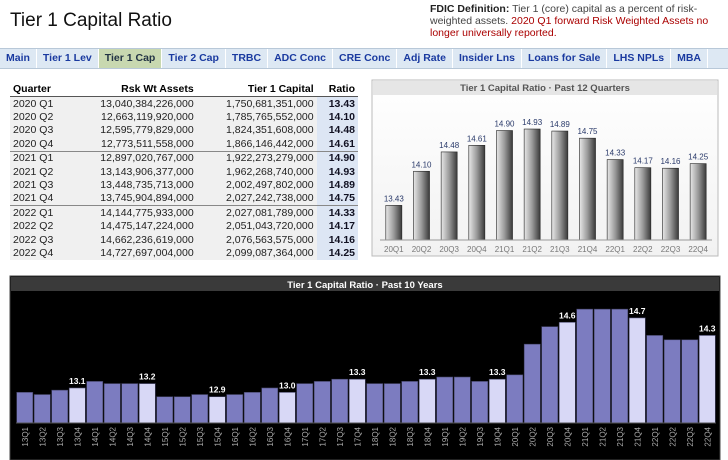 Image resolution: width=728 pixels, height=460 pixels. I want to click on x-tick-label: 17Q4, so click(357, 436).